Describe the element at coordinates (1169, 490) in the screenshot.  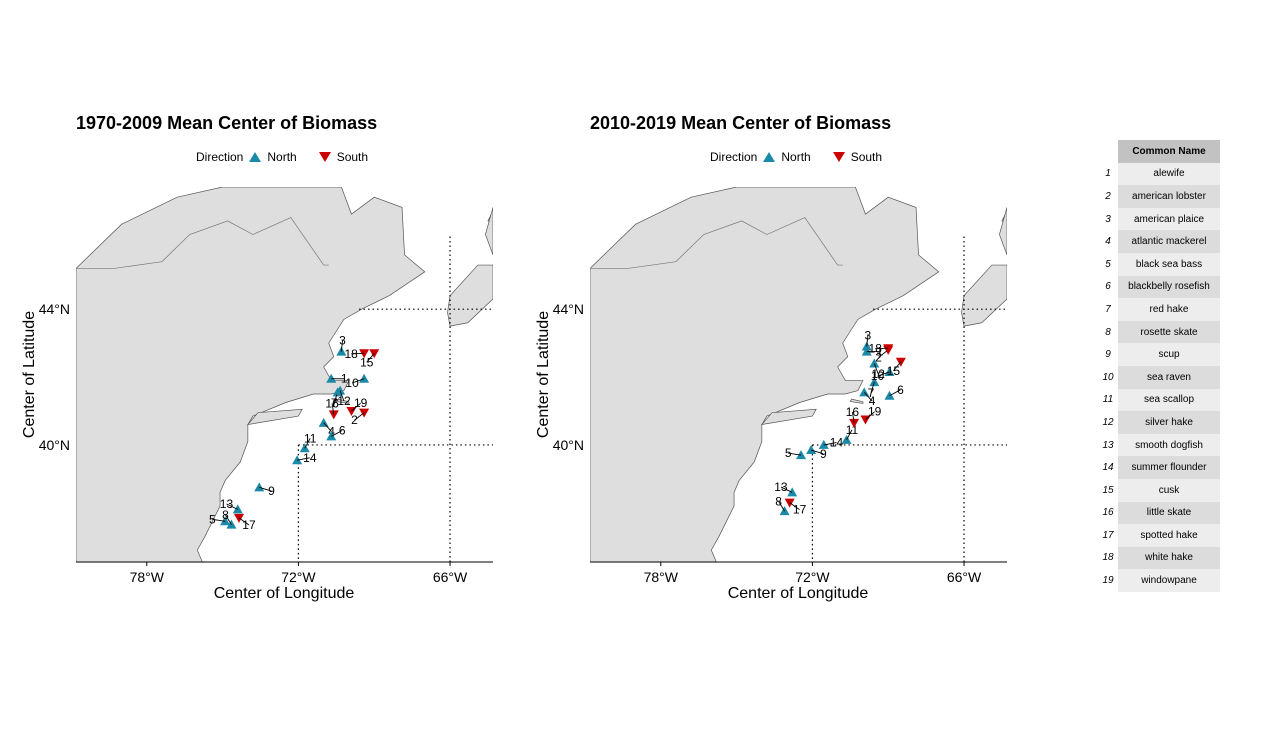
I see `species-name: cusk` at that location.